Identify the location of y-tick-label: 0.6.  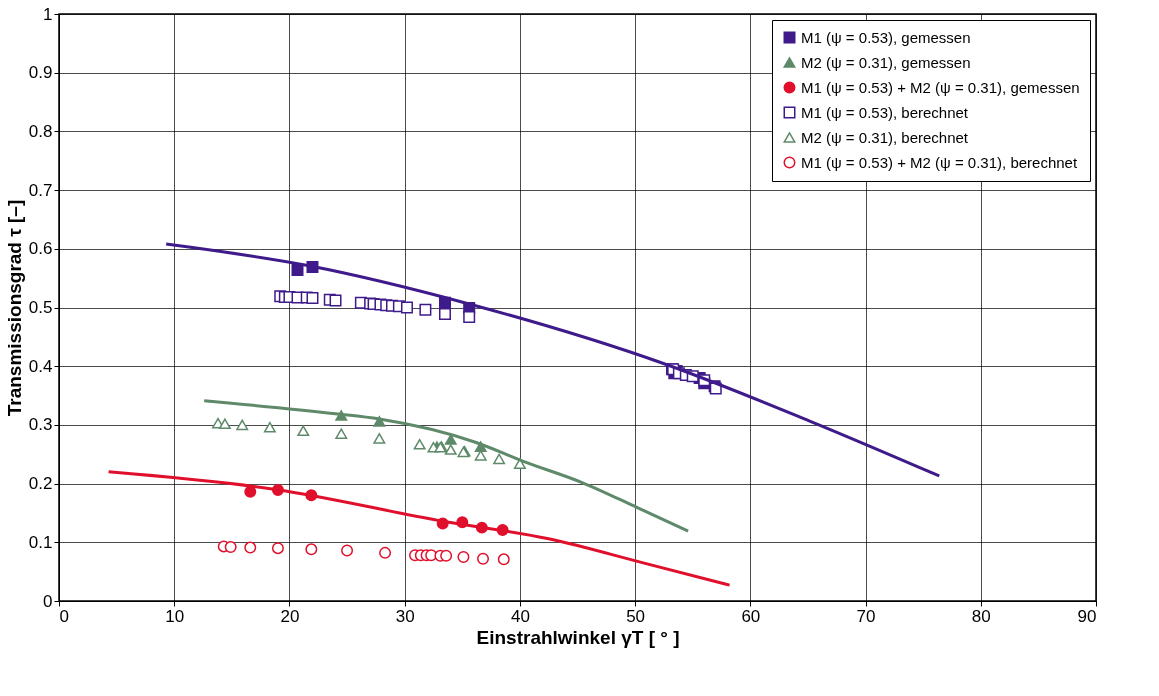
(40, 249).